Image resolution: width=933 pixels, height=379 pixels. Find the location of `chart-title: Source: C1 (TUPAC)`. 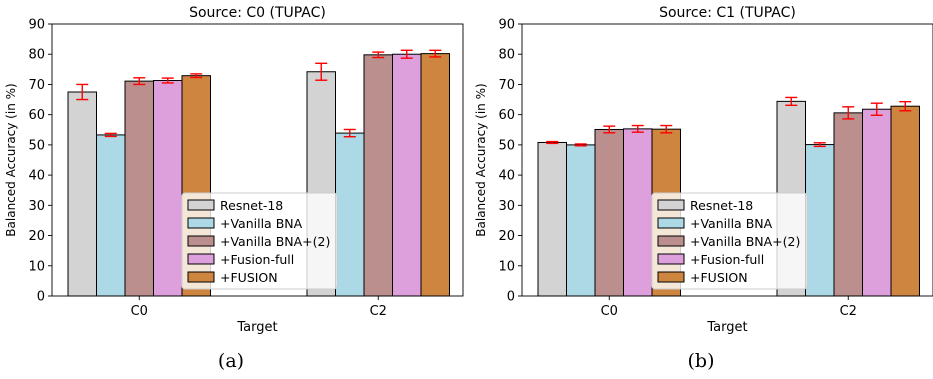

chart-title: Source: C1 (TUPAC) is located at coordinates (727, 13).